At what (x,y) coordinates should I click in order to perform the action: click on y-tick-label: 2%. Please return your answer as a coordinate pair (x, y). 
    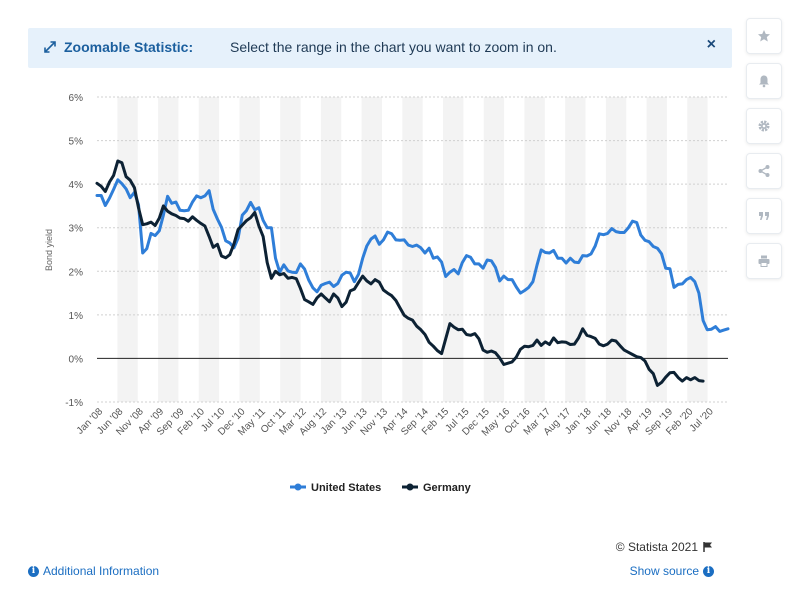
    Looking at the image, I should click on (76, 272).